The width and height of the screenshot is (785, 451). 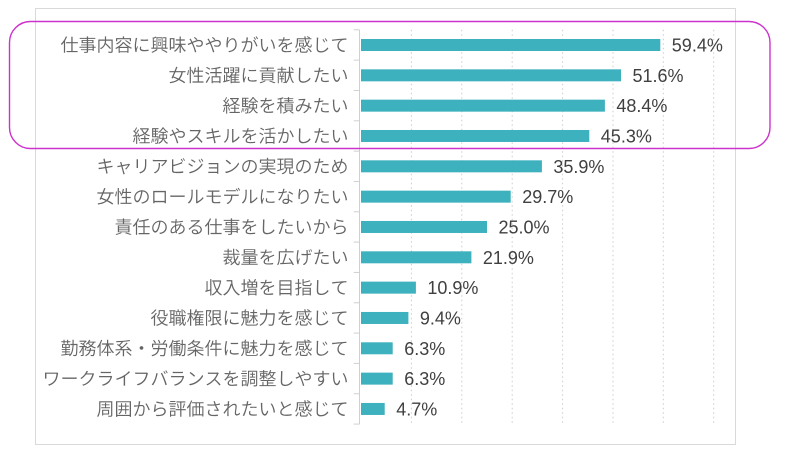 I want to click on svg-text: 45.3%, so click(x=626, y=136).